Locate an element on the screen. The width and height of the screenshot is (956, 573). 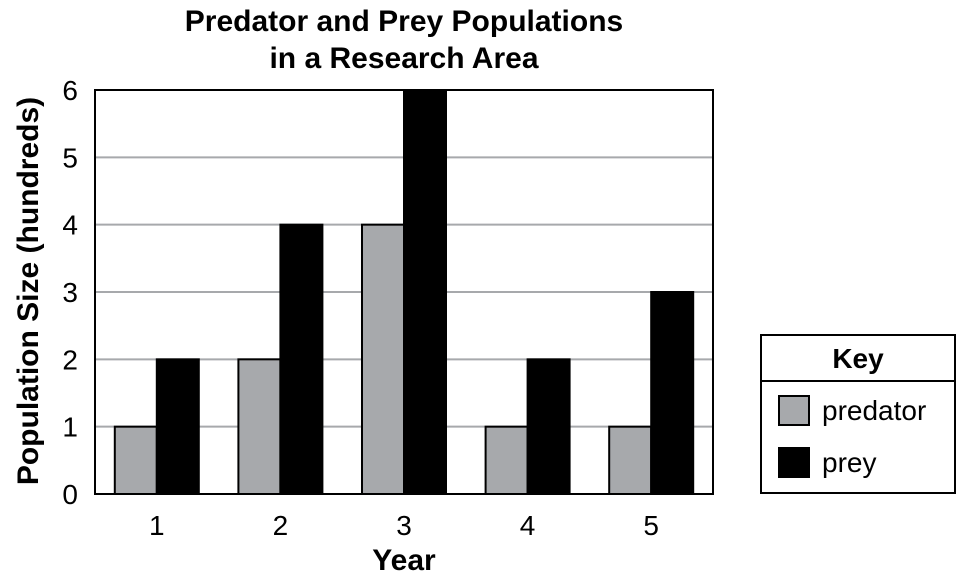
legend-swatch-prey is located at coordinates (794, 462).